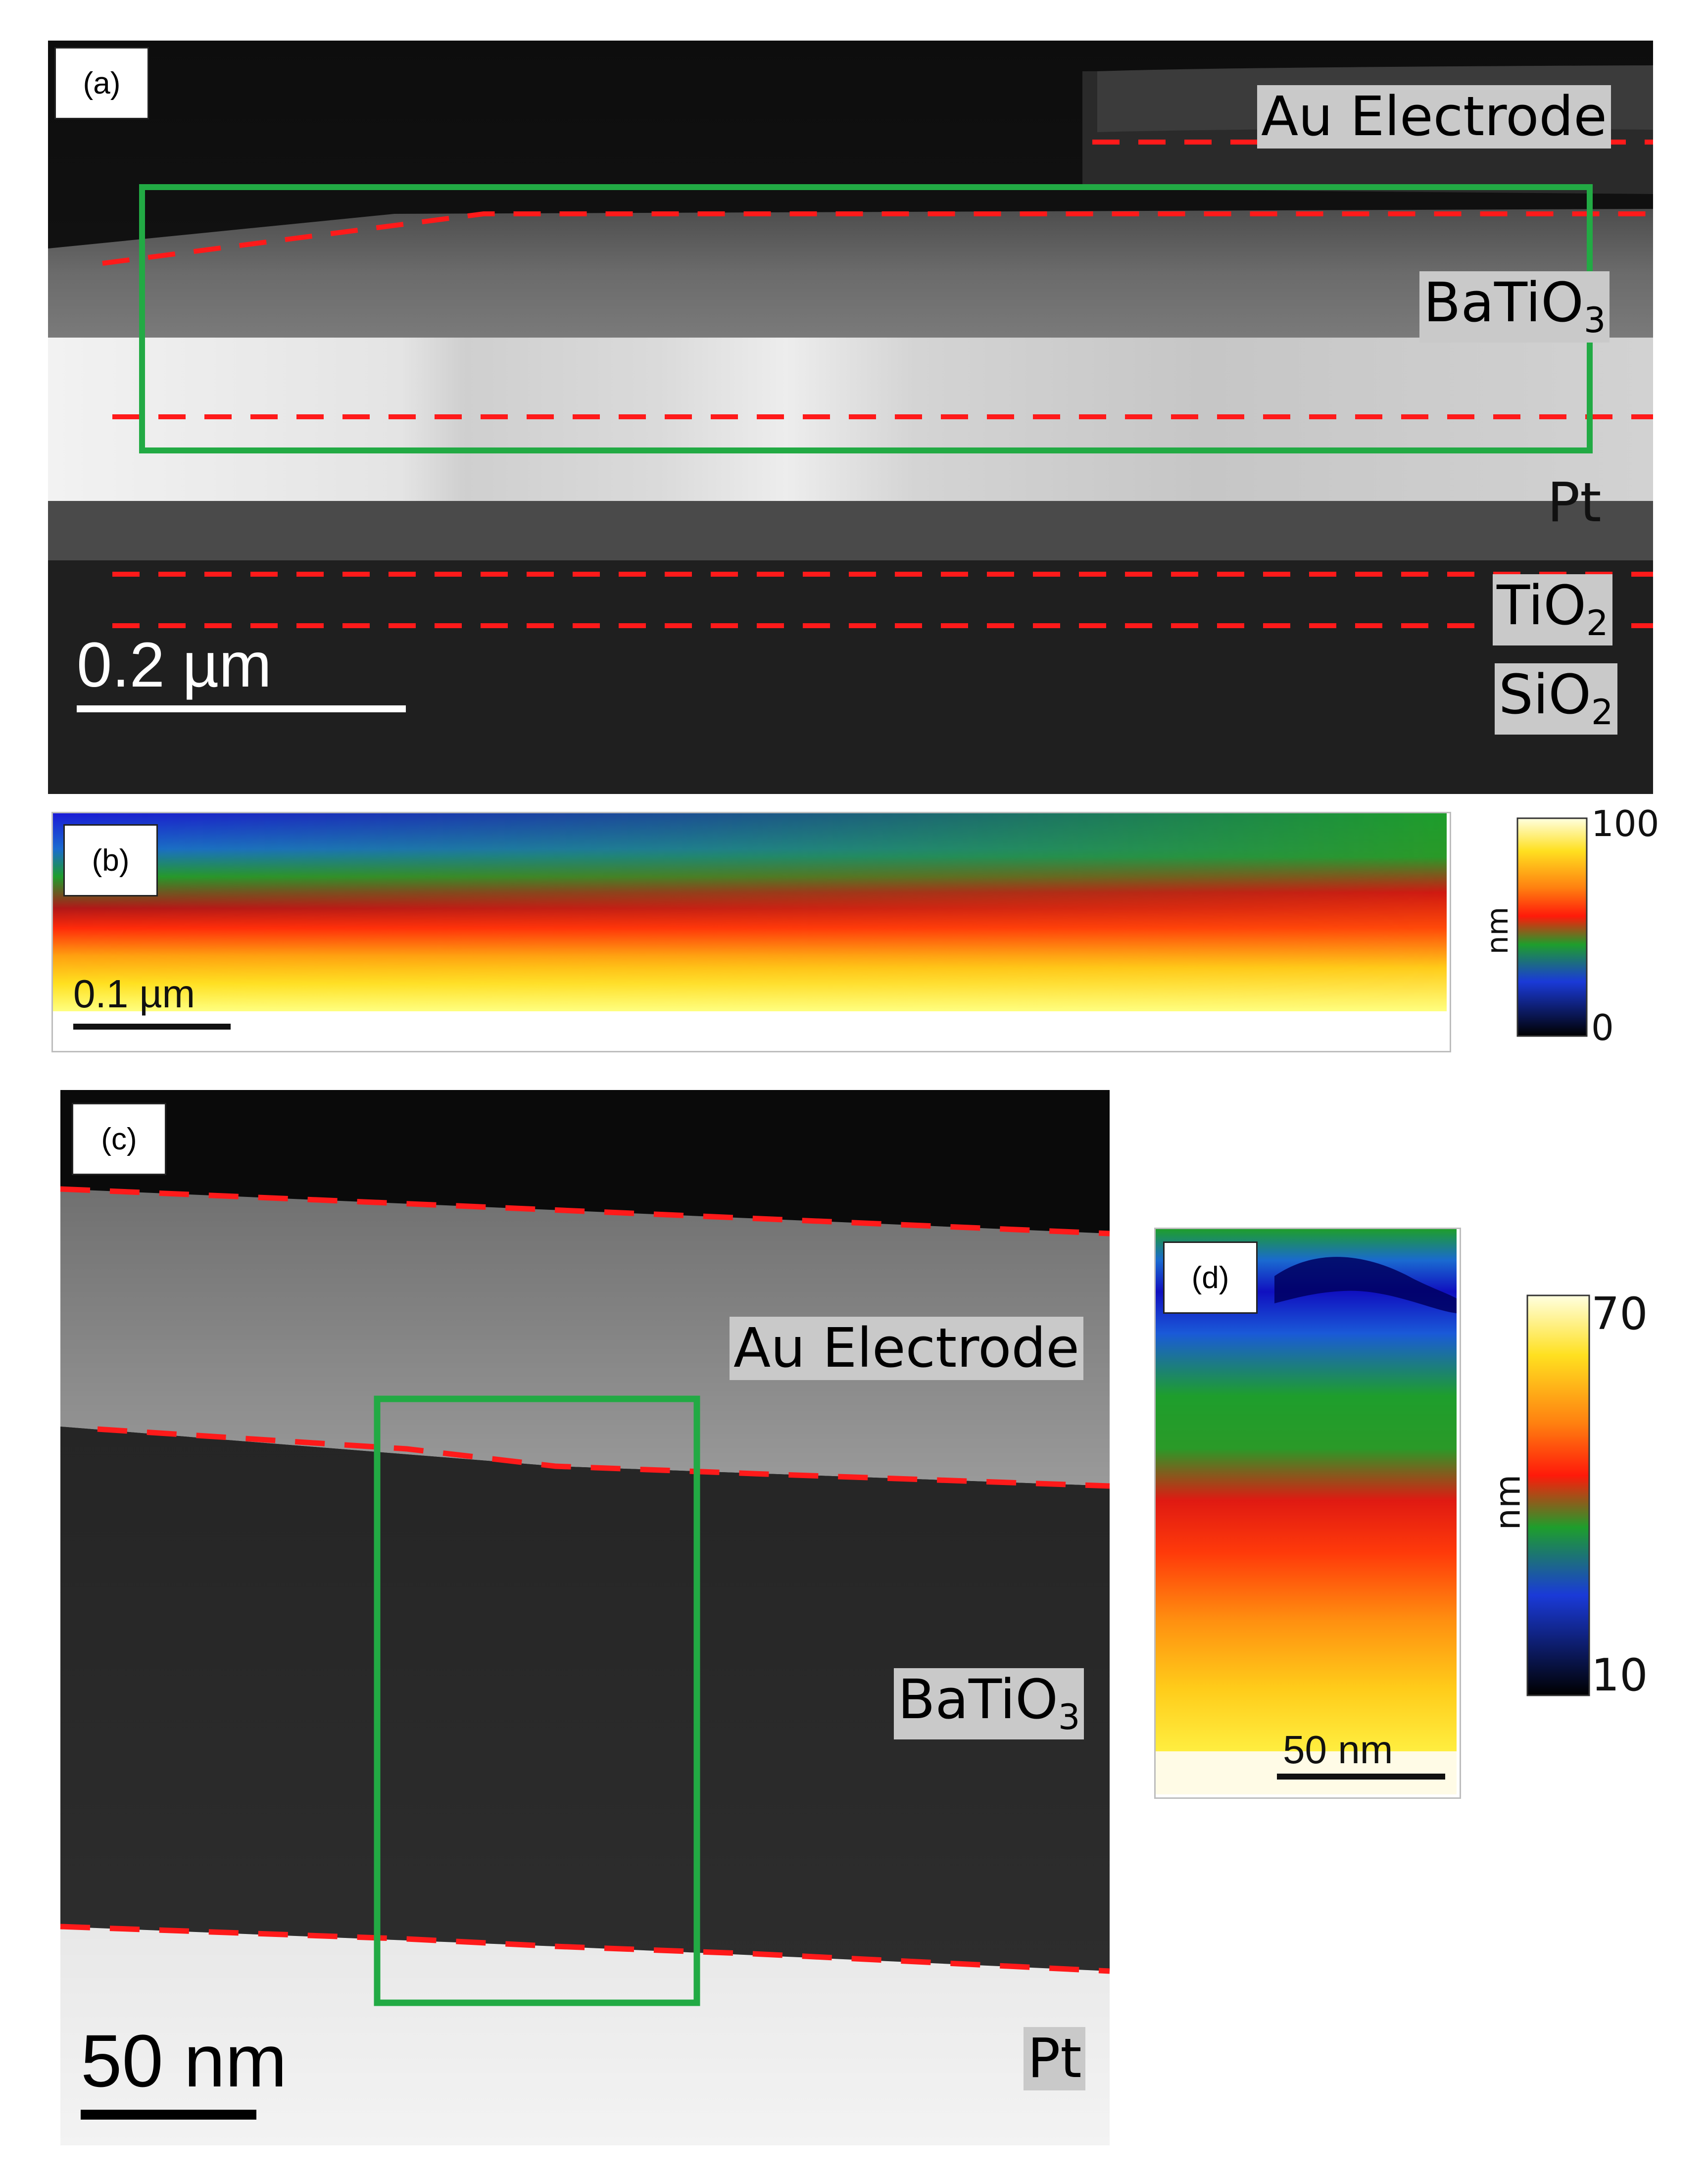 This screenshot has height=2180, width=1708. Describe the element at coordinates (119, 1139) in the screenshot. I see `panel-c-tag: (c)` at that location.